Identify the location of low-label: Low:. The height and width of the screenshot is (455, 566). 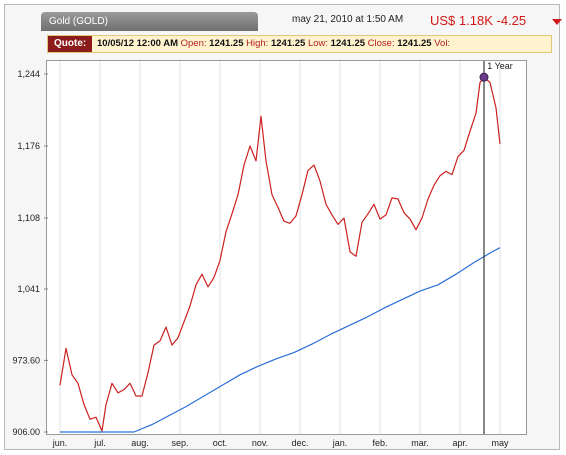
(318, 43).